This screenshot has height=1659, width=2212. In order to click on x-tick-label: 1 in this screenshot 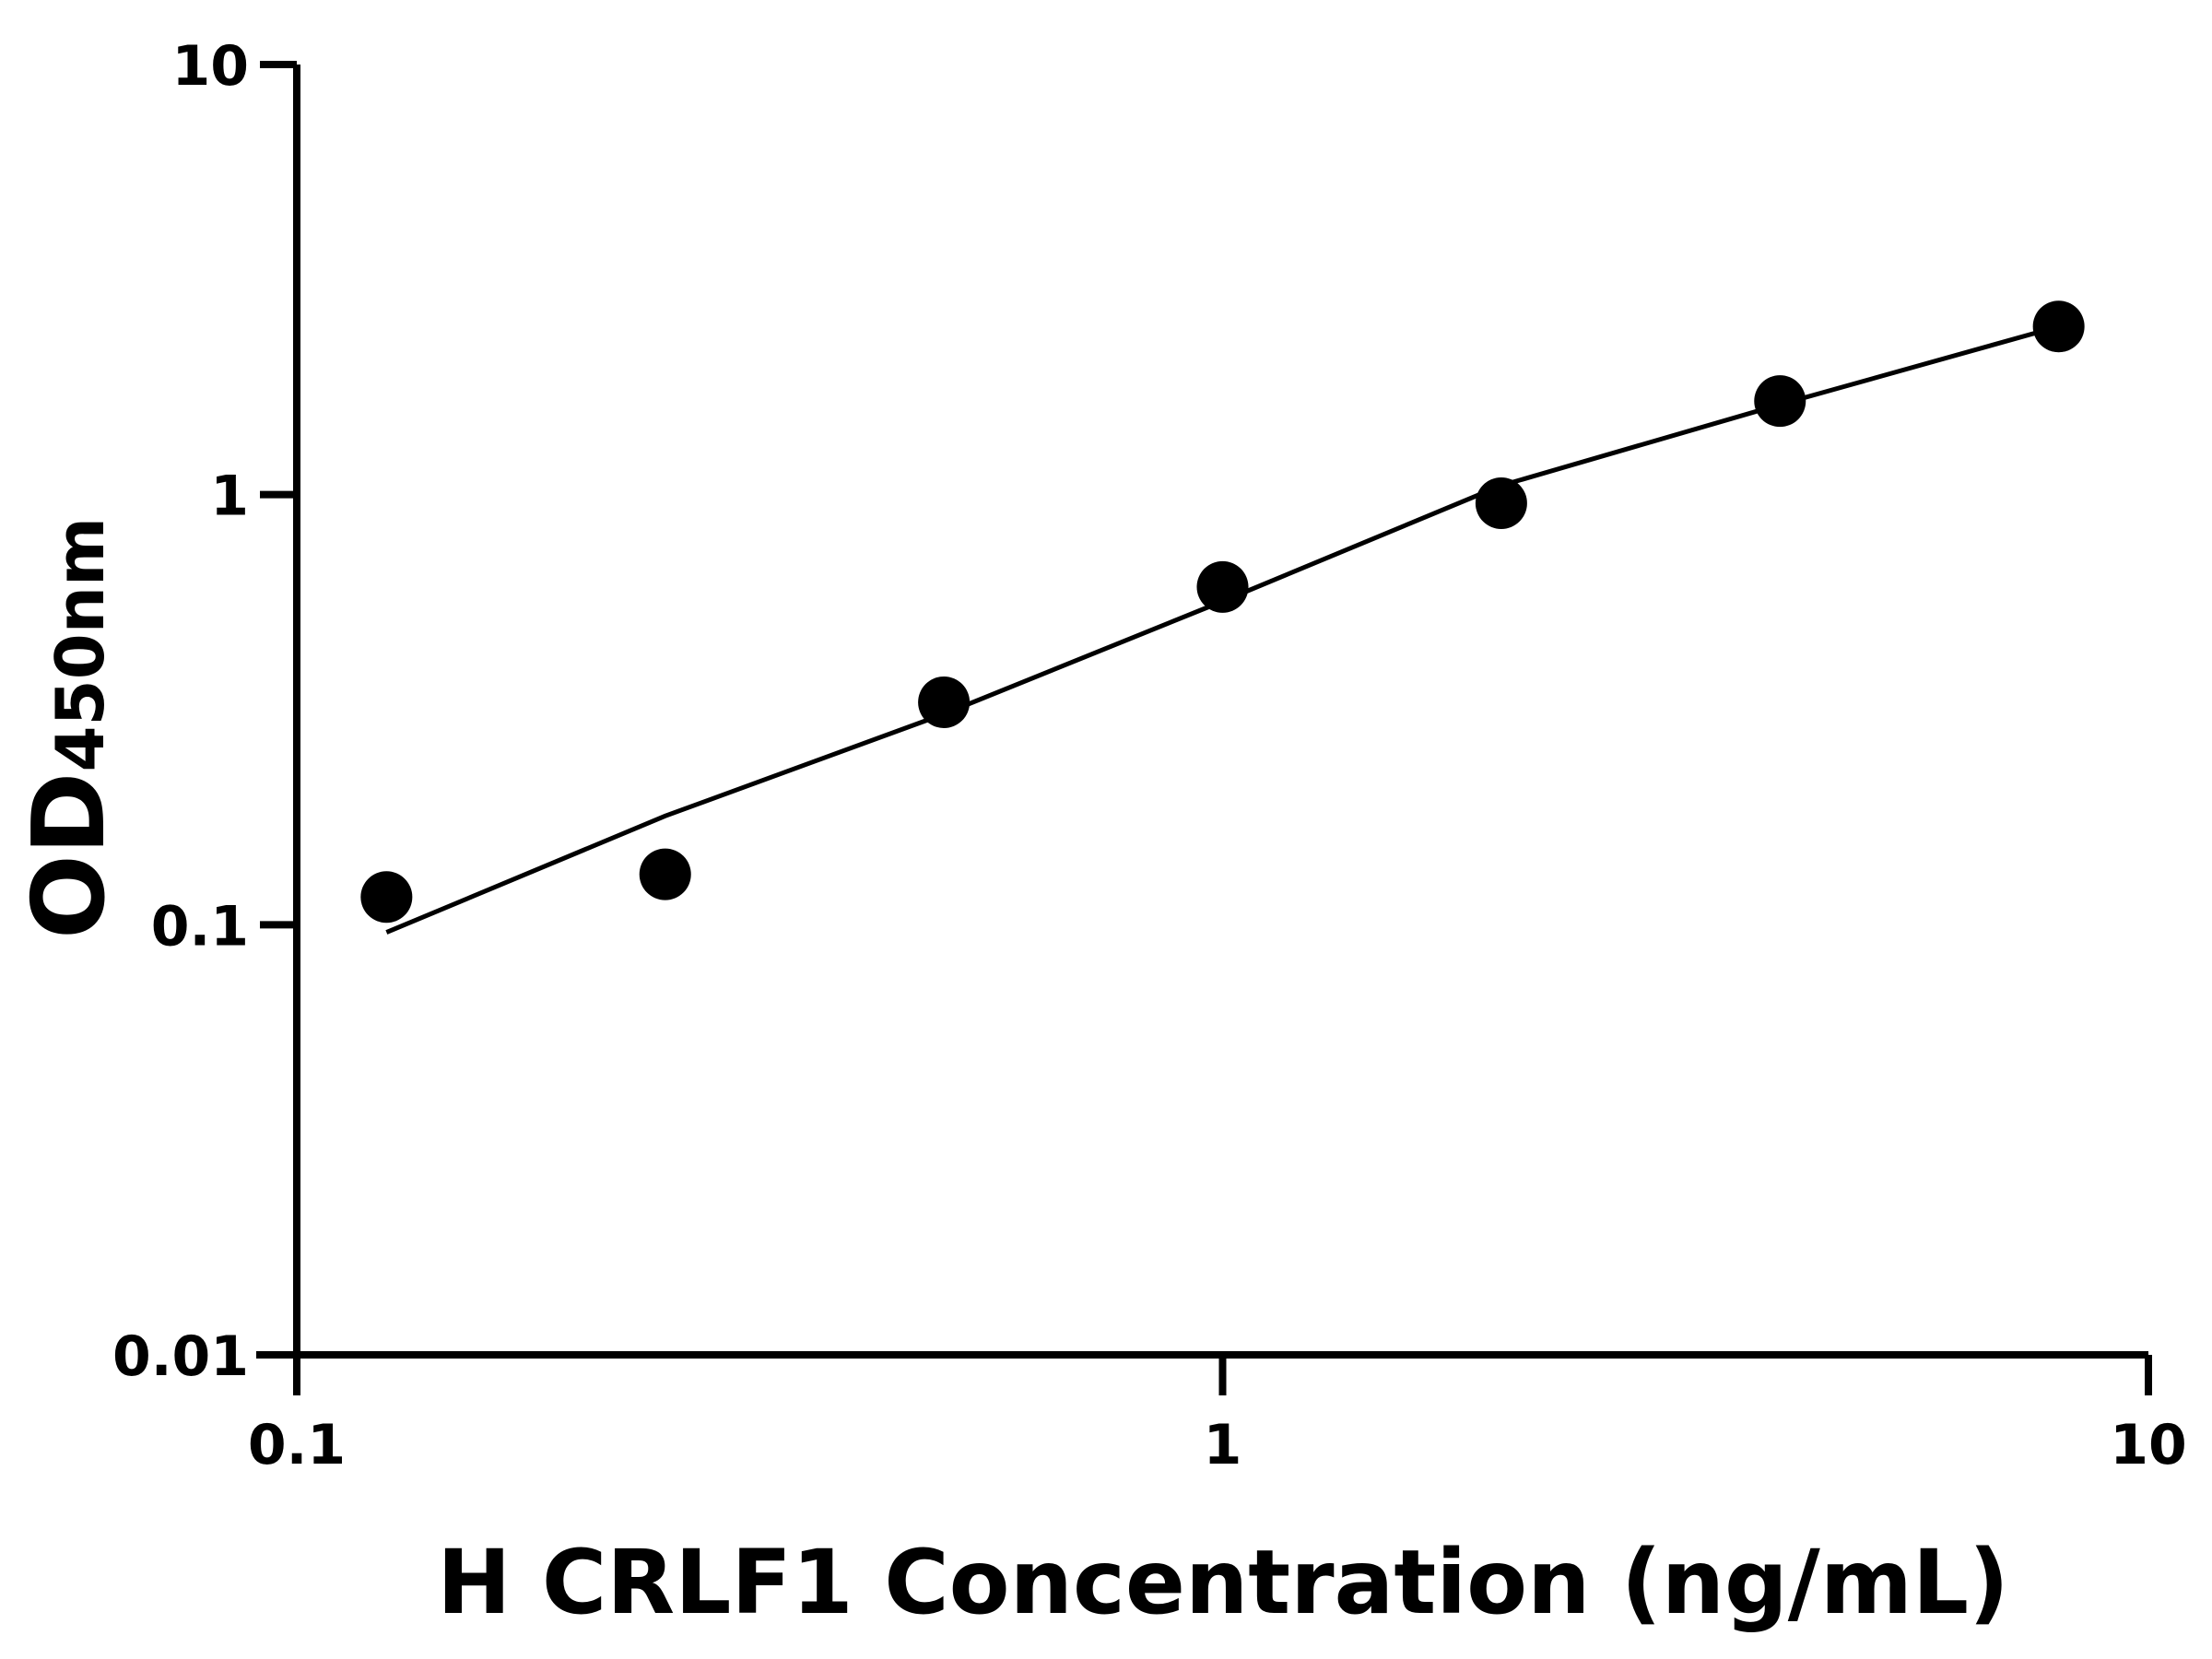, I will do `click(1223, 1445)`.